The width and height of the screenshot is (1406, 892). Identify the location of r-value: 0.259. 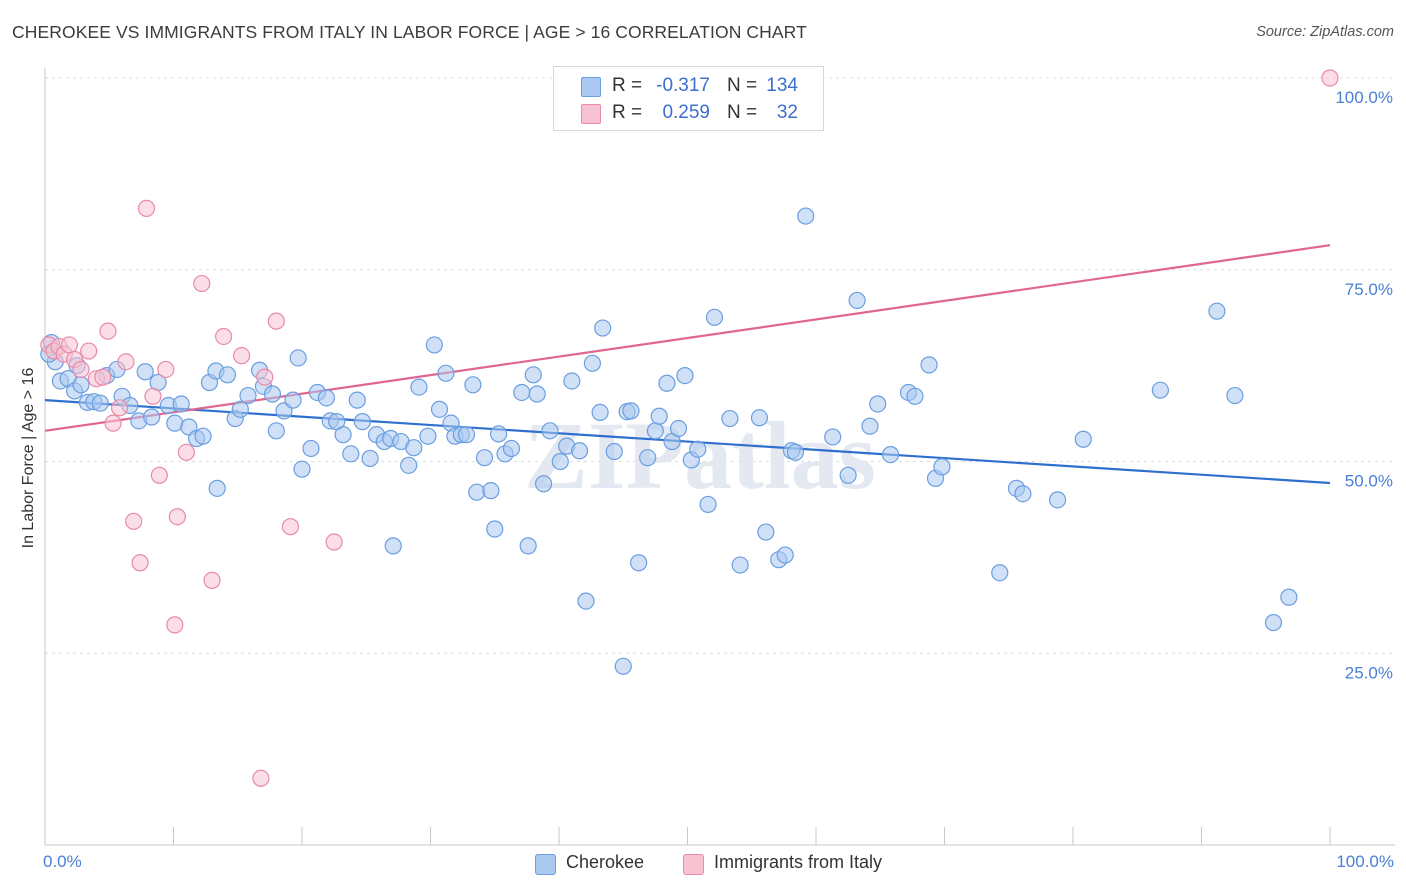
(686, 112).